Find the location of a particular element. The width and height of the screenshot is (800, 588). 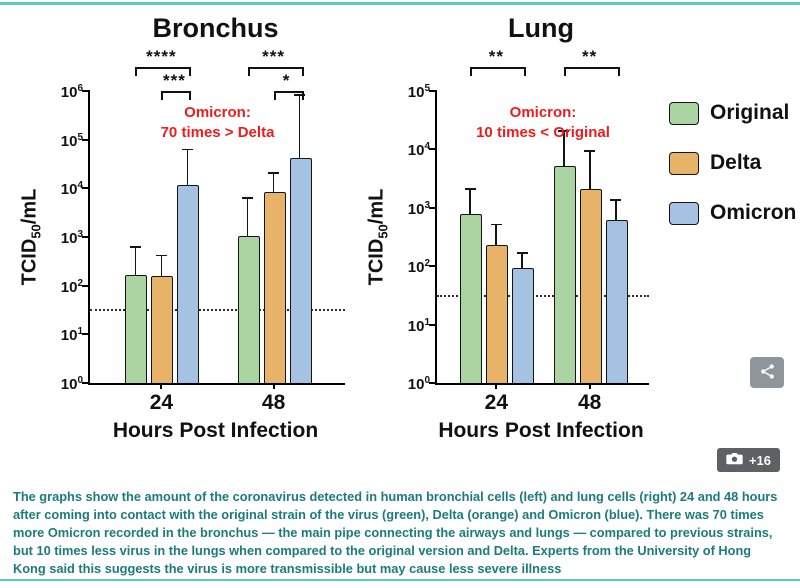

bar-delta-24h is located at coordinates (497, 314).